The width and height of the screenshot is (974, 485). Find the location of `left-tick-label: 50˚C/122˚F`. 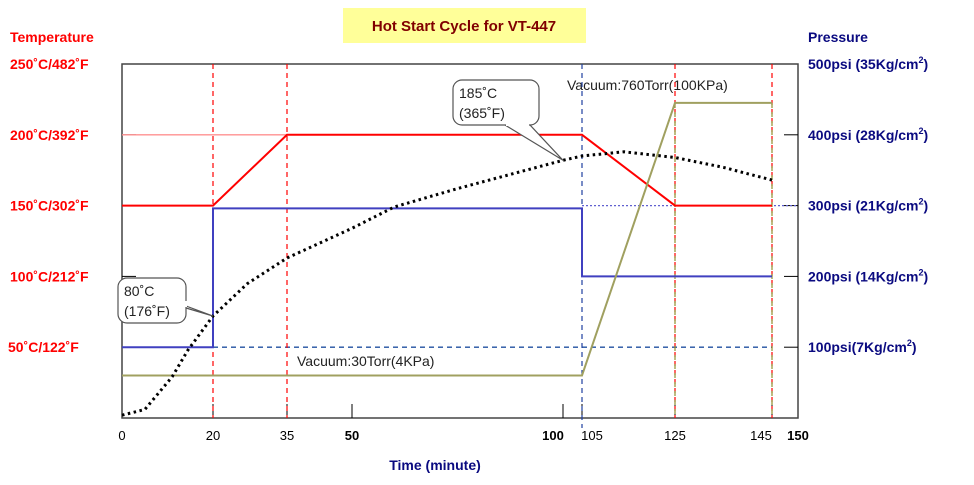

left-tick-label: 50˚C/122˚F is located at coordinates (43, 347).